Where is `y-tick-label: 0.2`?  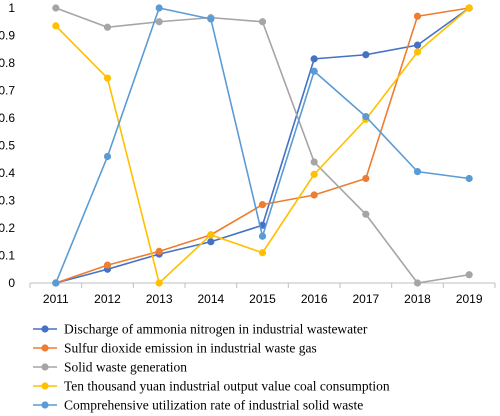
y-tick-label: 0.2 is located at coordinates (7, 228).